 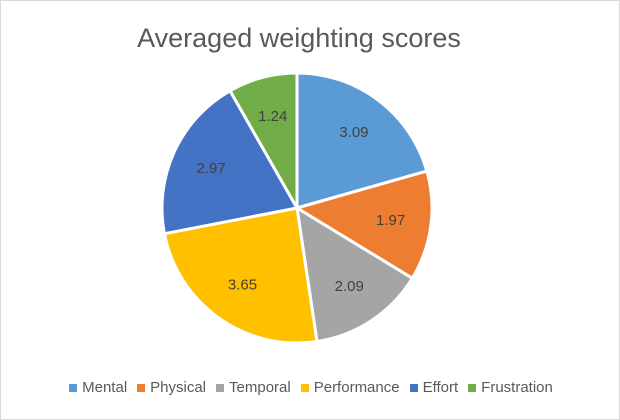 I want to click on legend-label: Physical, so click(x=178, y=387).